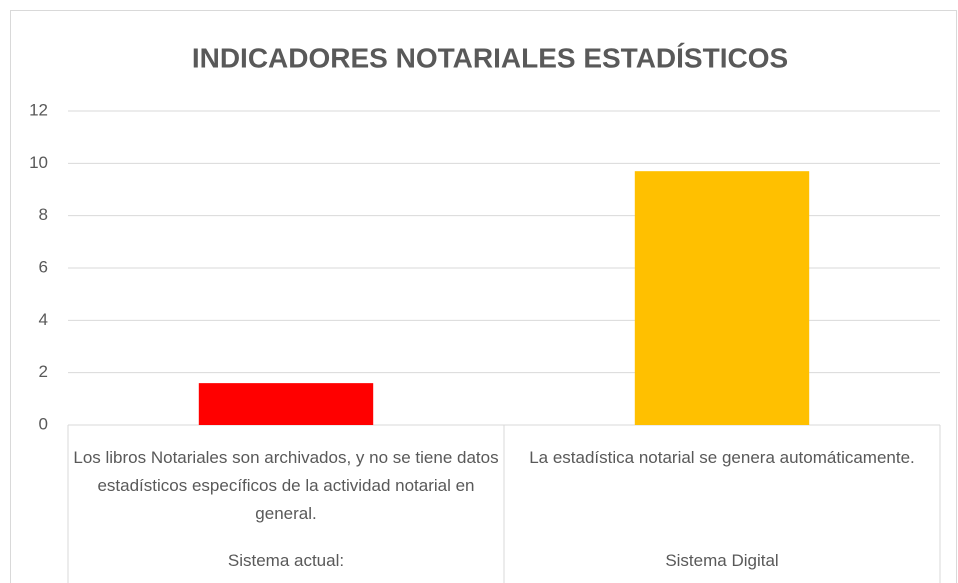 The height and width of the screenshot is (583, 958). What do you see at coordinates (722, 560) in the screenshot?
I see `category-group-label: Sistema Digital` at bounding box center [722, 560].